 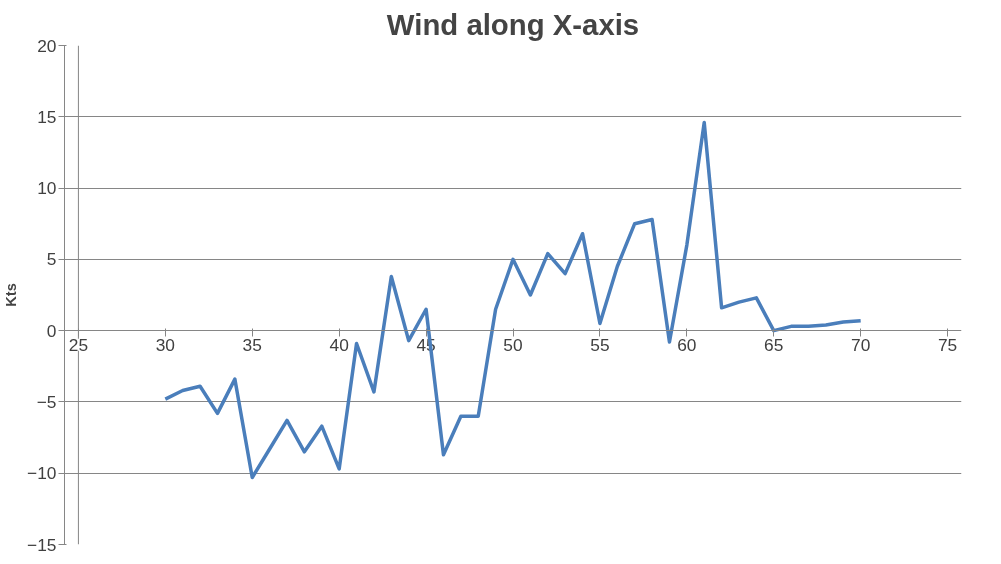 I want to click on y-axis-title: Kts, so click(x=11, y=295).